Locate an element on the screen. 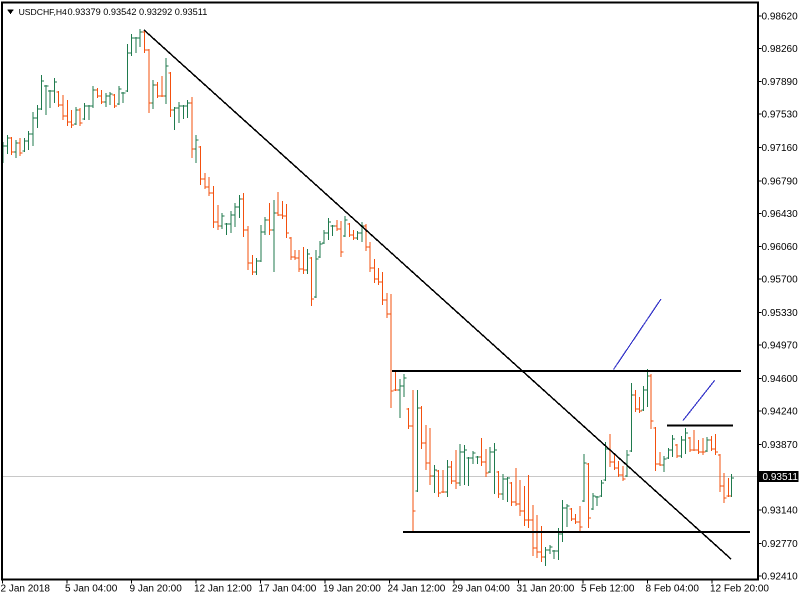 This screenshot has width=800, height=600. svg-text: 0.93870 is located at coordinates (780, 445).